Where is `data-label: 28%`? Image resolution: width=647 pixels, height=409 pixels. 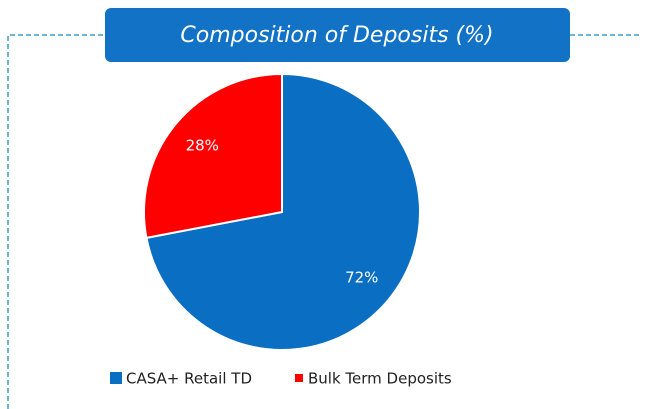
data-label: 28% is located at coordinates (202, 146).